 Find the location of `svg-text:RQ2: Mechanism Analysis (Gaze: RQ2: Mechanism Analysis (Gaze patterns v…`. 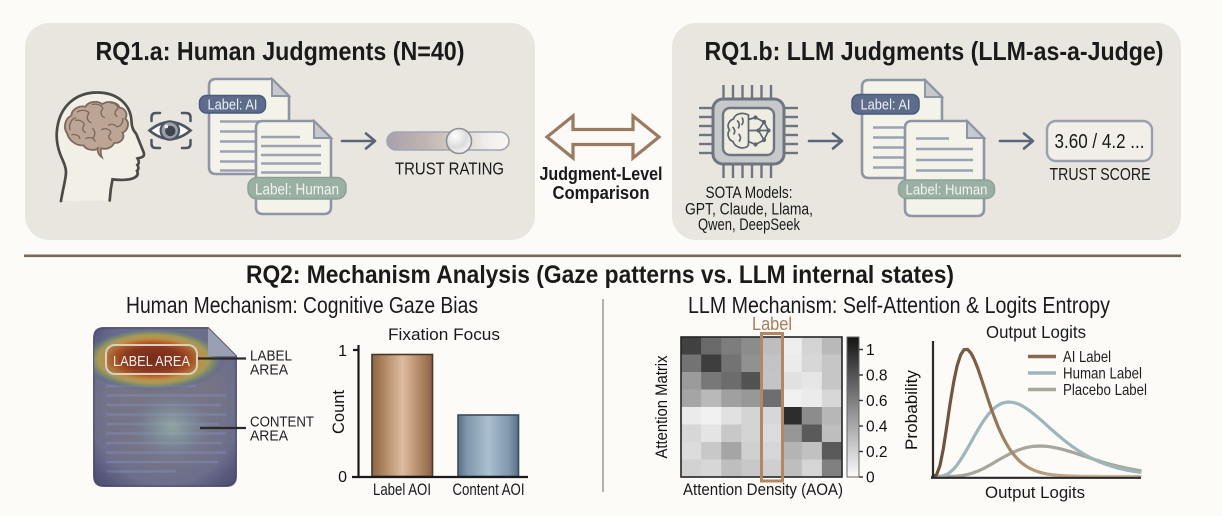

svg-text:RQ2: Mechanism Analysis (Gaze: RQ2: Mechanism Analysis (Gaze patterns v… is located at coordinates (600, 275).